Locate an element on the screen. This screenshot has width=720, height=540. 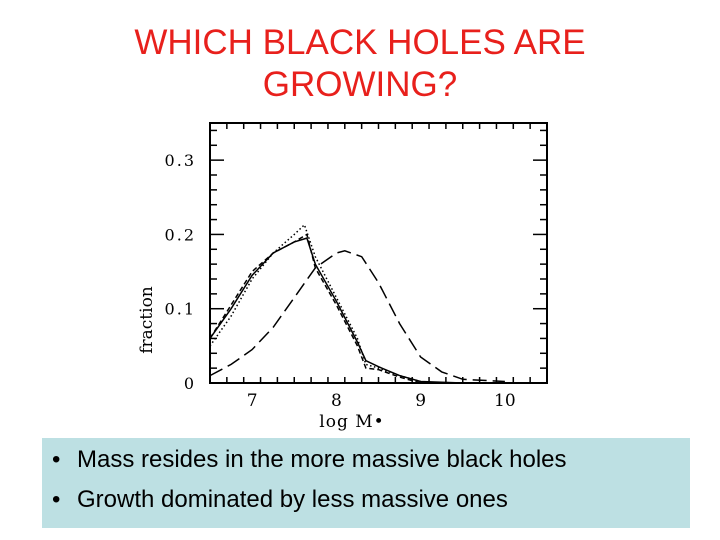
title-line-1: WHICH BLACK HOLES ARE is located at coordinates (360, 42).